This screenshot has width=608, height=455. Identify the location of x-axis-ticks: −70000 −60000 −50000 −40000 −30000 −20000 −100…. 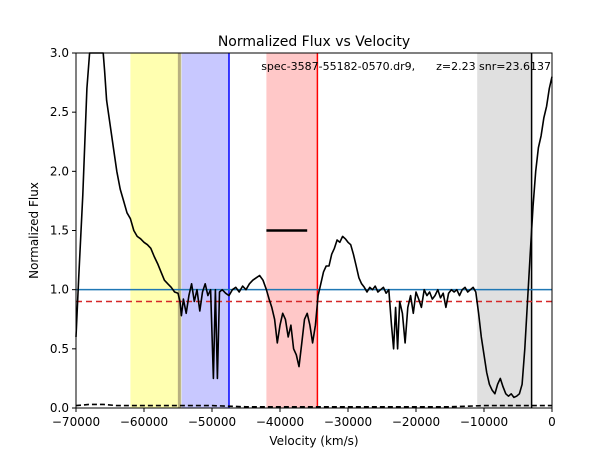
(304, 418).